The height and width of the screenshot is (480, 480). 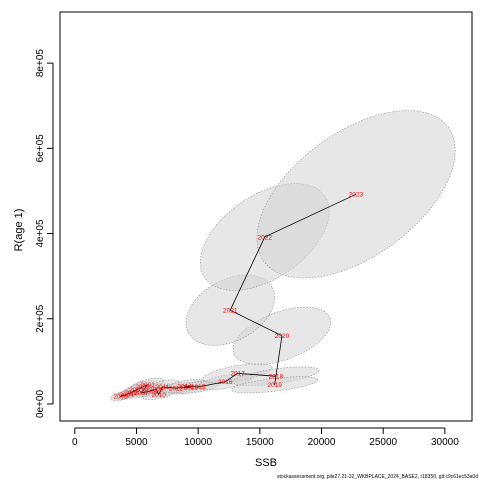 I want to click on x-tick-label: 30000, so click(x=445, y=442).